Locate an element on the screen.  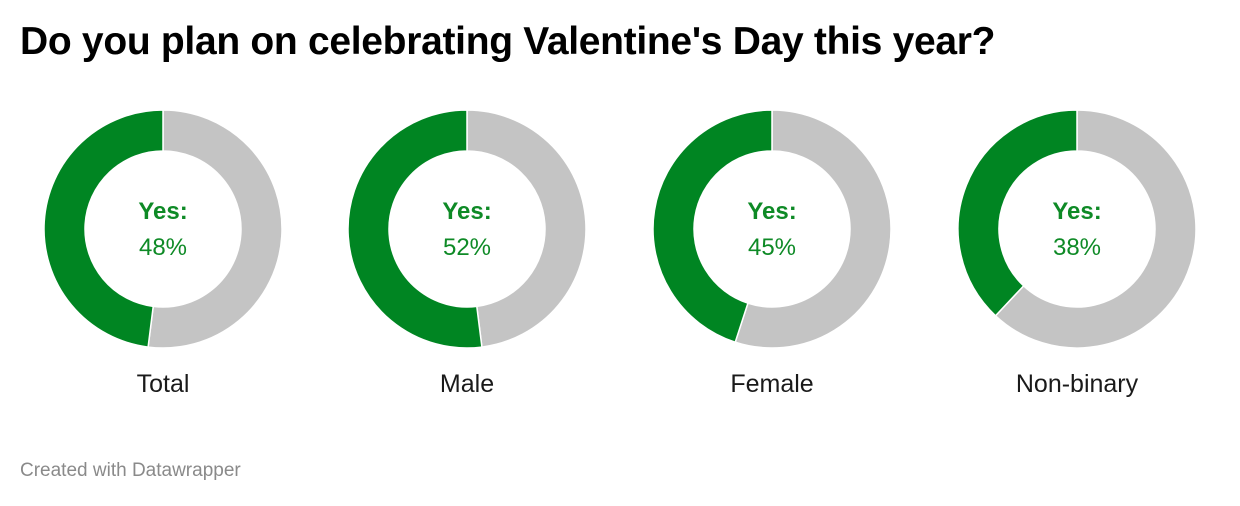
yes-value: 48% is located at coordinates (163, 247).